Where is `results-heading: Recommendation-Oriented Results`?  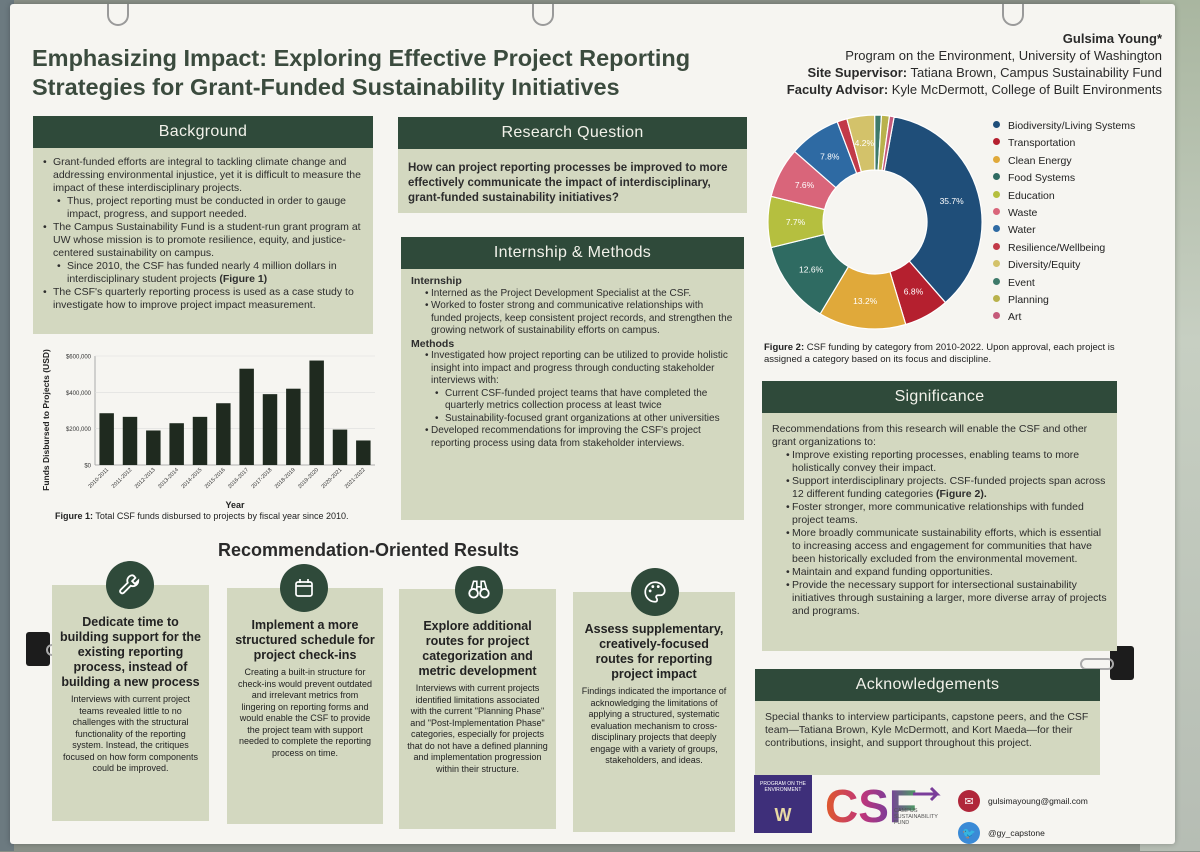
results-heading: Recommendation-Oriented Results is located at coordinates (369, 550).